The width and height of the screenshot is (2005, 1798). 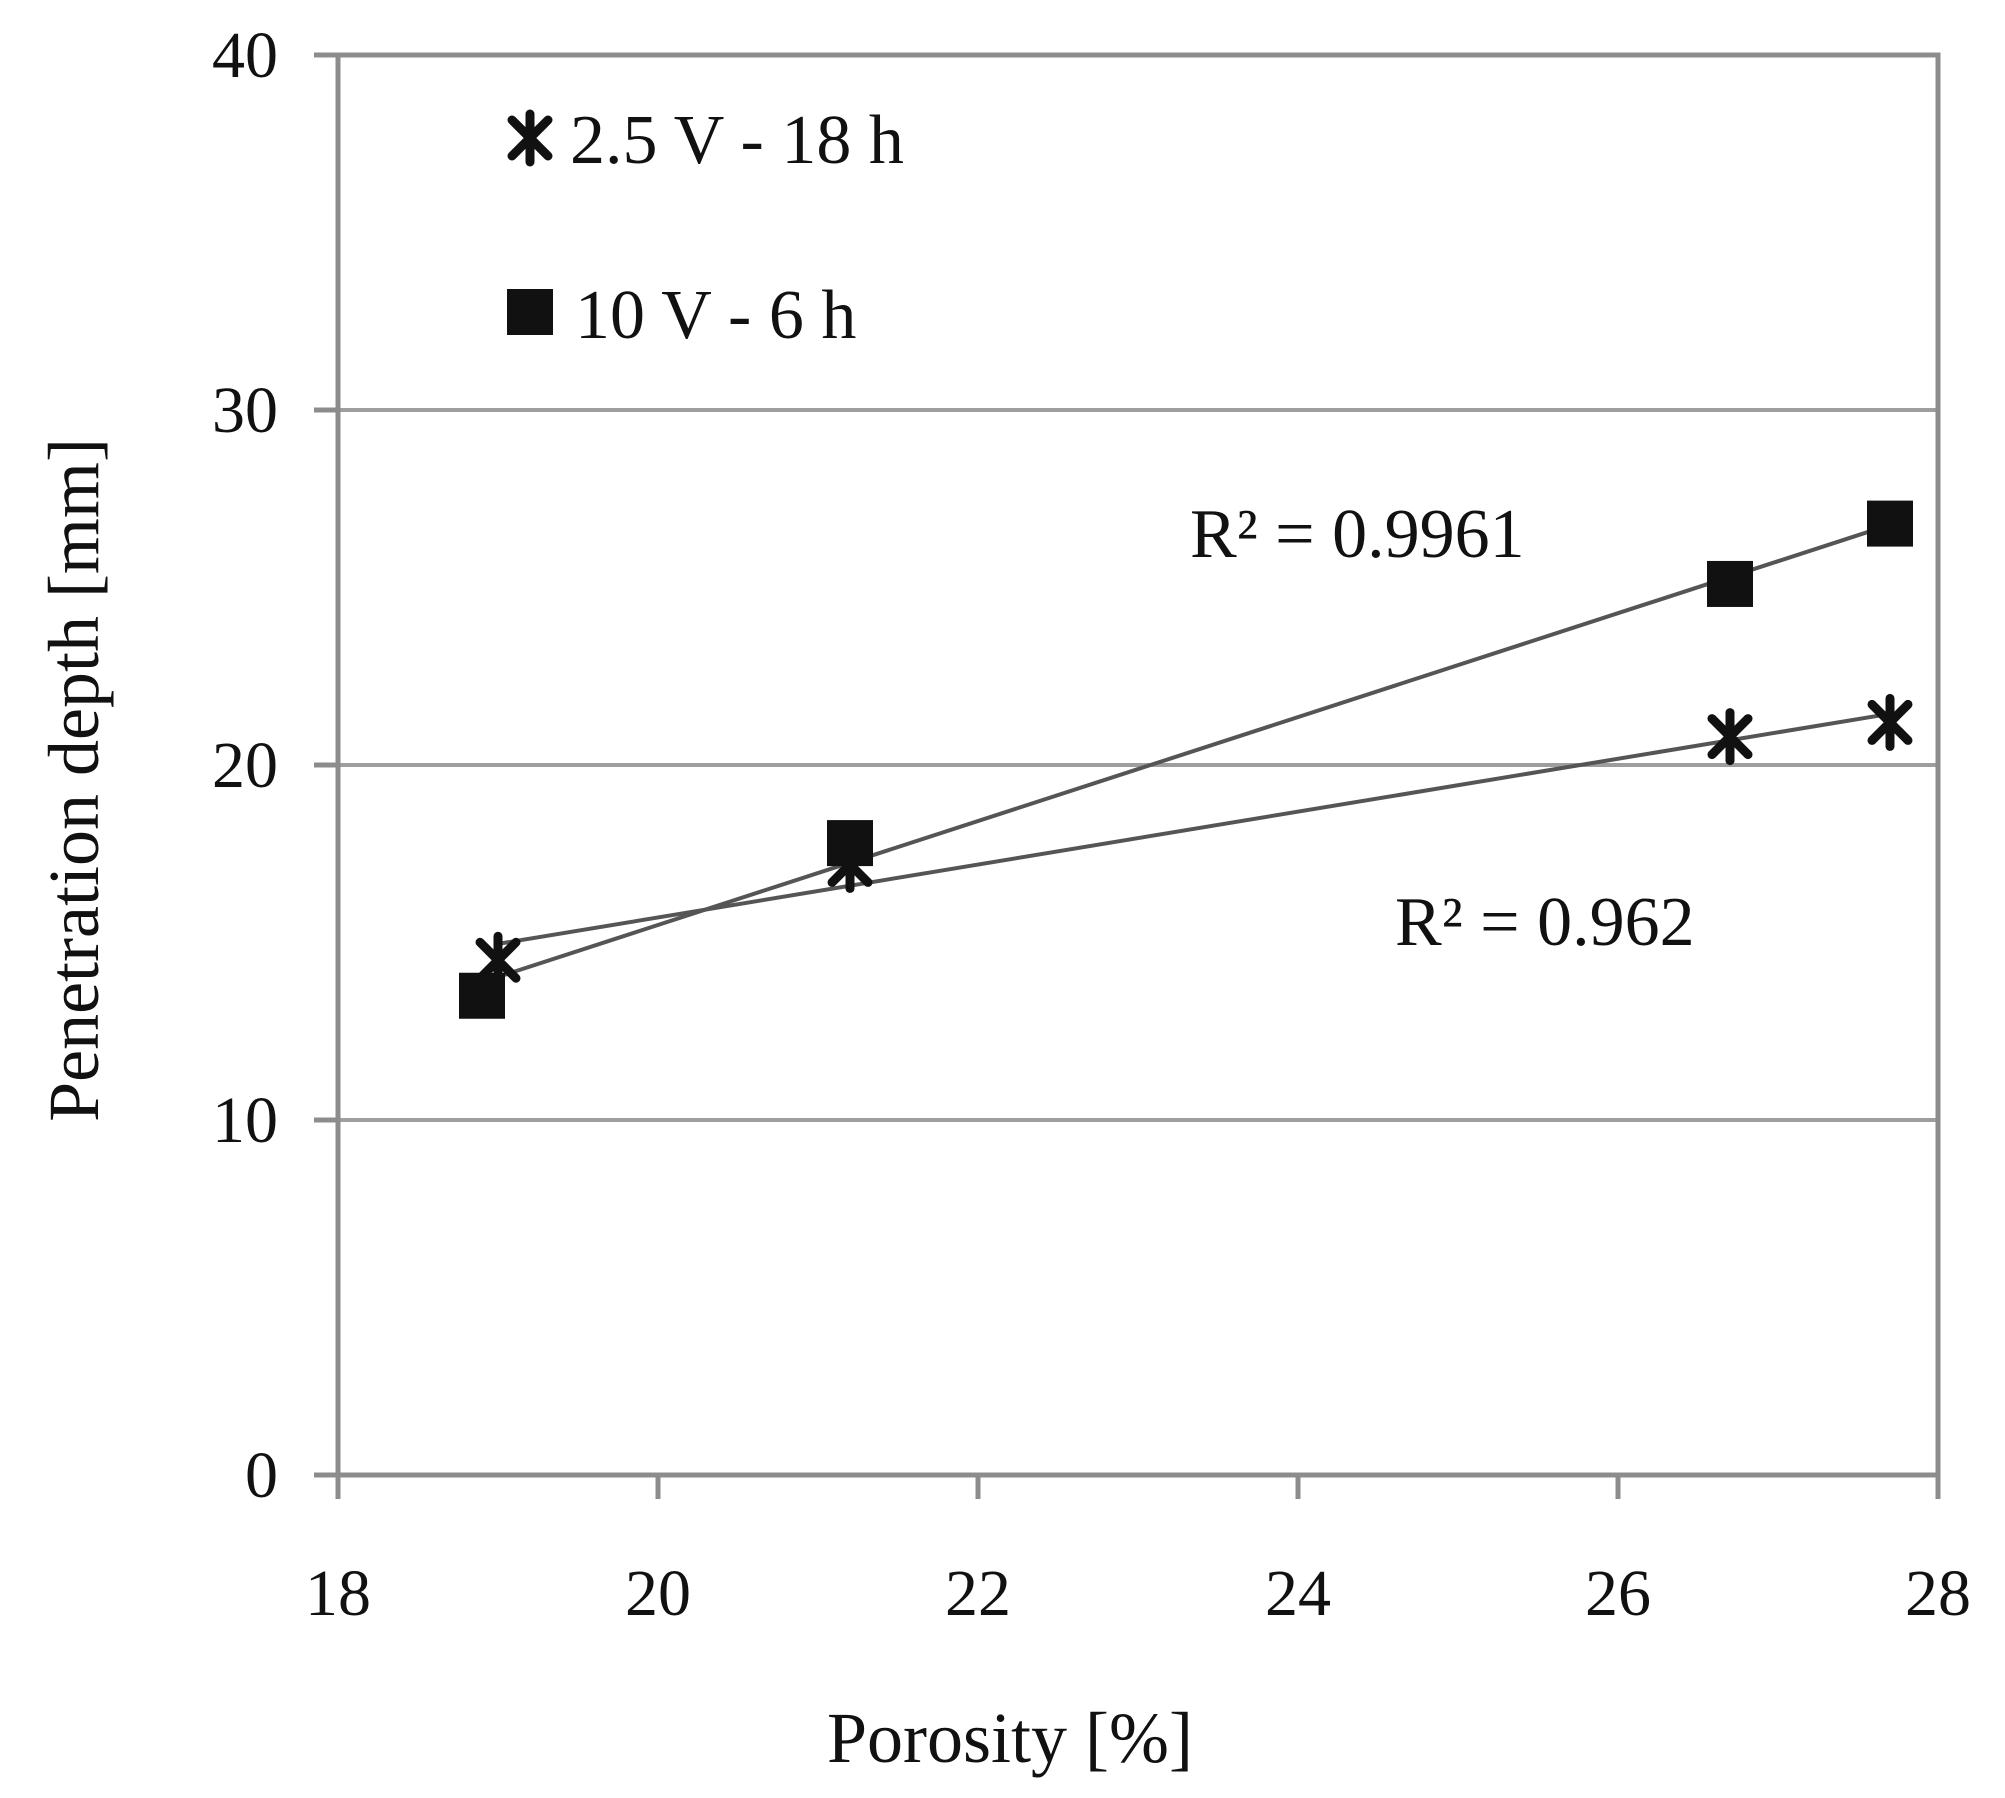 What do you see at coordinates (1442, 728) in the screenshot?
I see `r2-annotations: R² = 0.9961 R² = 0.962` at bounding box center [1442, 728].